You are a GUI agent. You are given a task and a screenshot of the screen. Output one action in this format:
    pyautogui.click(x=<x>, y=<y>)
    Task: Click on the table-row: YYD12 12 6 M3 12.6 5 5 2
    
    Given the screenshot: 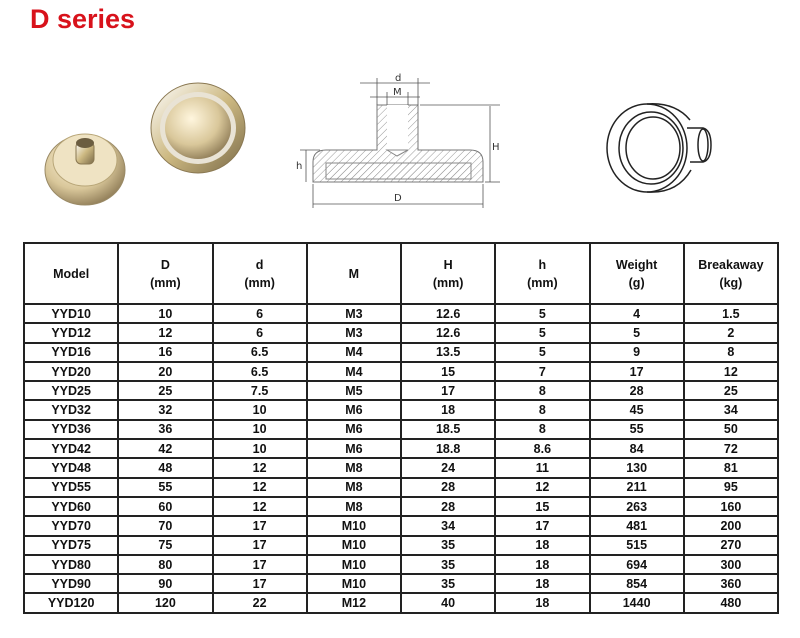 What is the action you would take?
    pyautogui.click(x=401, y=333)
    